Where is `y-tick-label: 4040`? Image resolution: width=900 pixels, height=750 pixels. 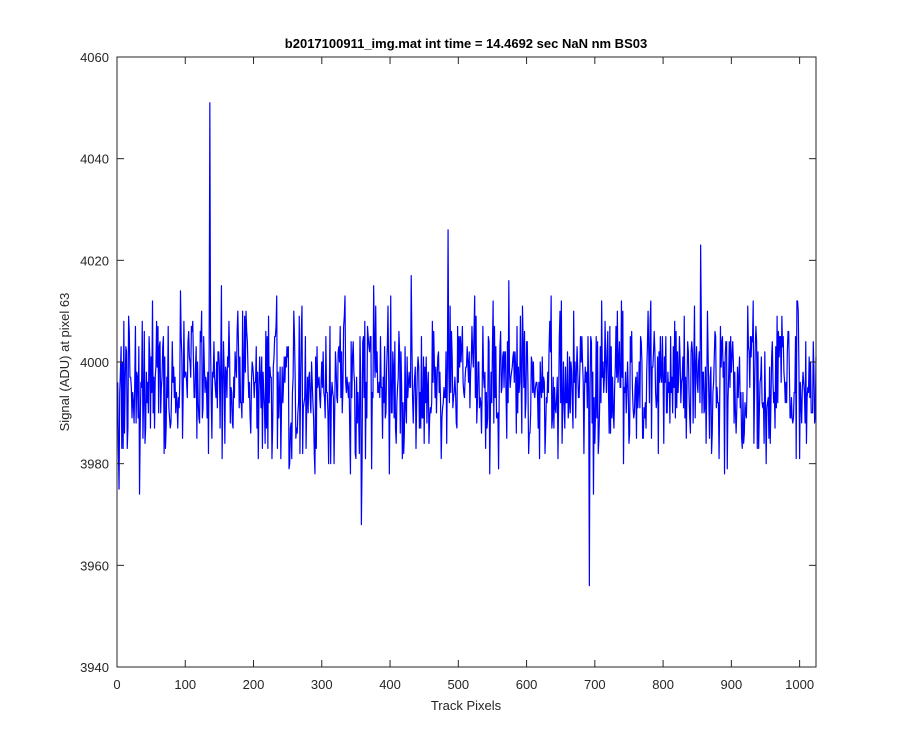
y-tick-label: 4040 is located at coordinates (94, 159).